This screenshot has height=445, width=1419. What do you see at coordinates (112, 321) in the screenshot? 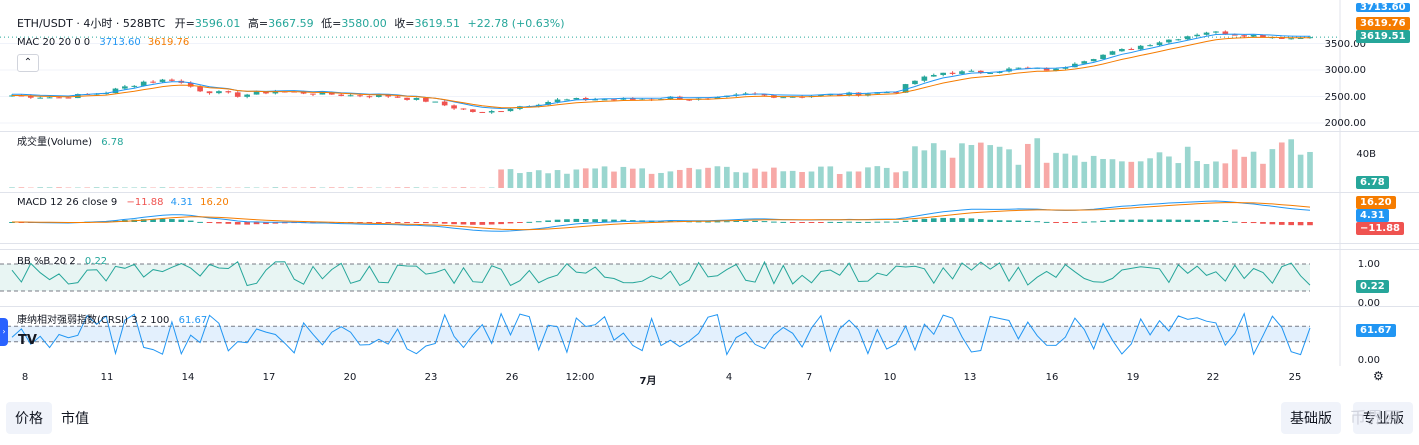
I see `crsi-legend: 康纳相对强弱指数(CRSI) 3 2 100 61.67` at bounding box center [112, 321].